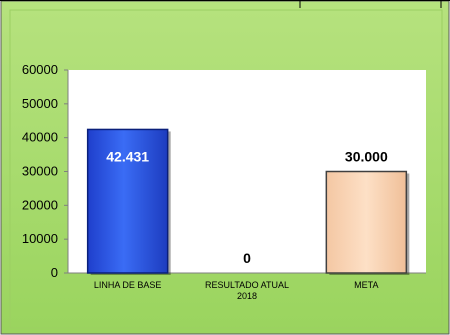 This screenshot has width=450, height=335. Describe the element at coordinates (40, 171) in the screenshot. I see `y-tick-label: 30000` at that location.